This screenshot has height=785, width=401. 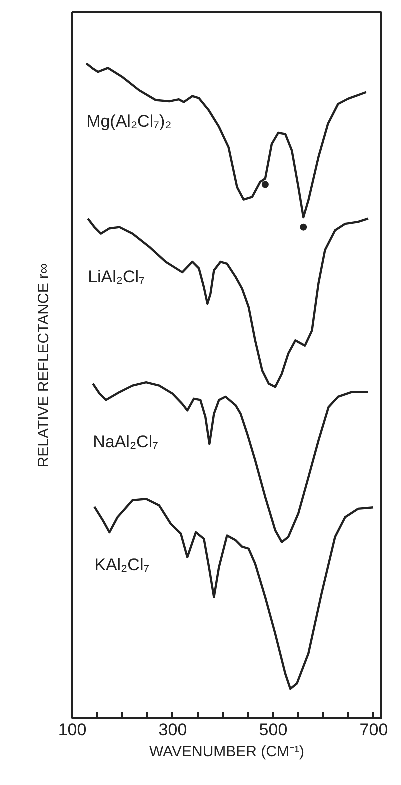 What do you see at coordinates (374, 730) in the screenshot?
I see `x-tick-label: 700` at bounding box center [374, 730].